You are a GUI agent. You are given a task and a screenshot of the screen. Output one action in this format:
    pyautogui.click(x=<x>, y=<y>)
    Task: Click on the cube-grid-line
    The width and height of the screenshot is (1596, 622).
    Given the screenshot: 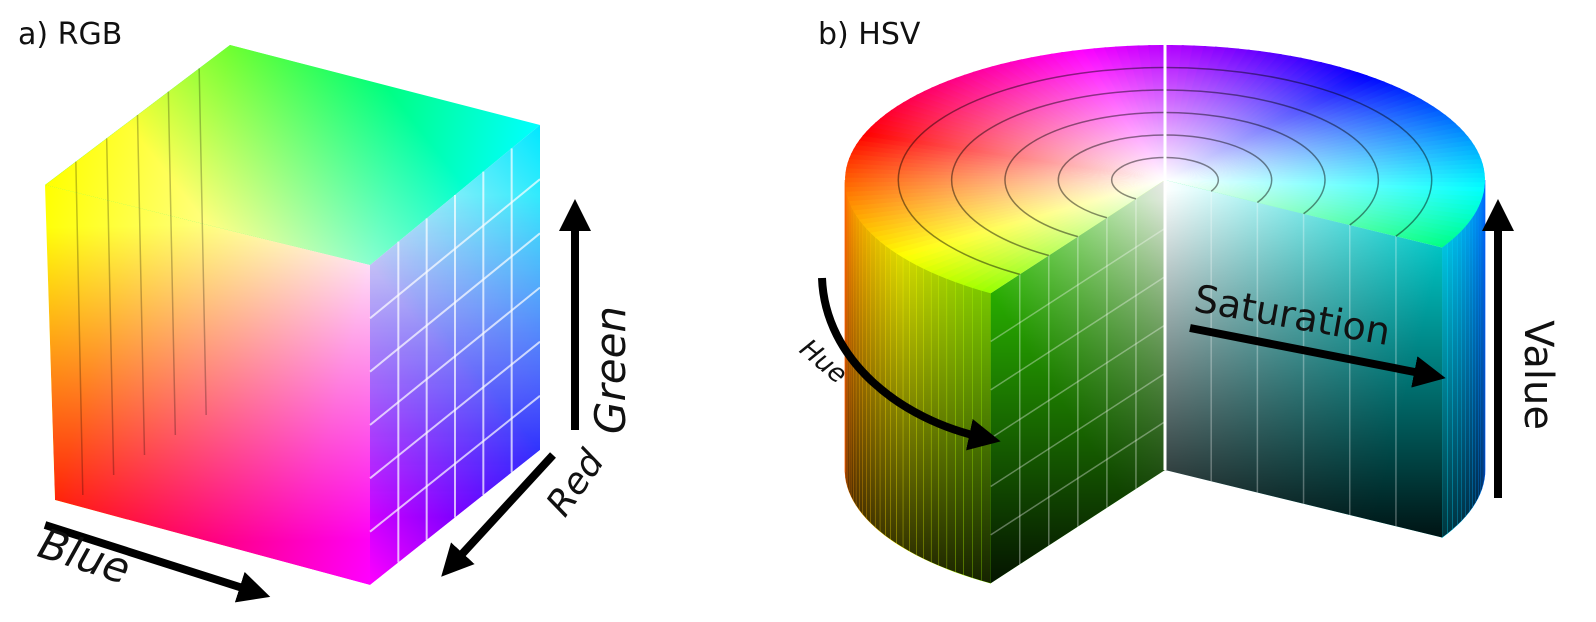 What is the action you would take?
    pyautogui.click(x=455, y=464)
    